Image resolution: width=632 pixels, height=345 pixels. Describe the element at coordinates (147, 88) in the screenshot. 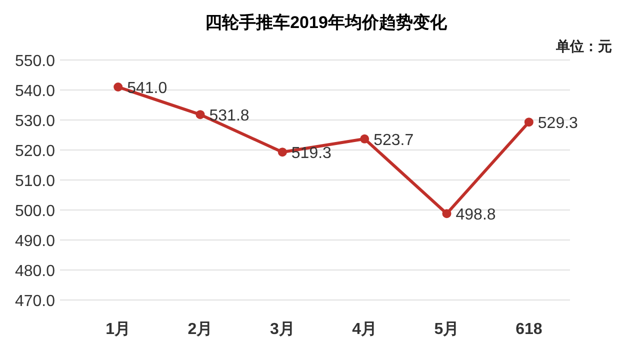

I see `data-label: 541.0` at that location.